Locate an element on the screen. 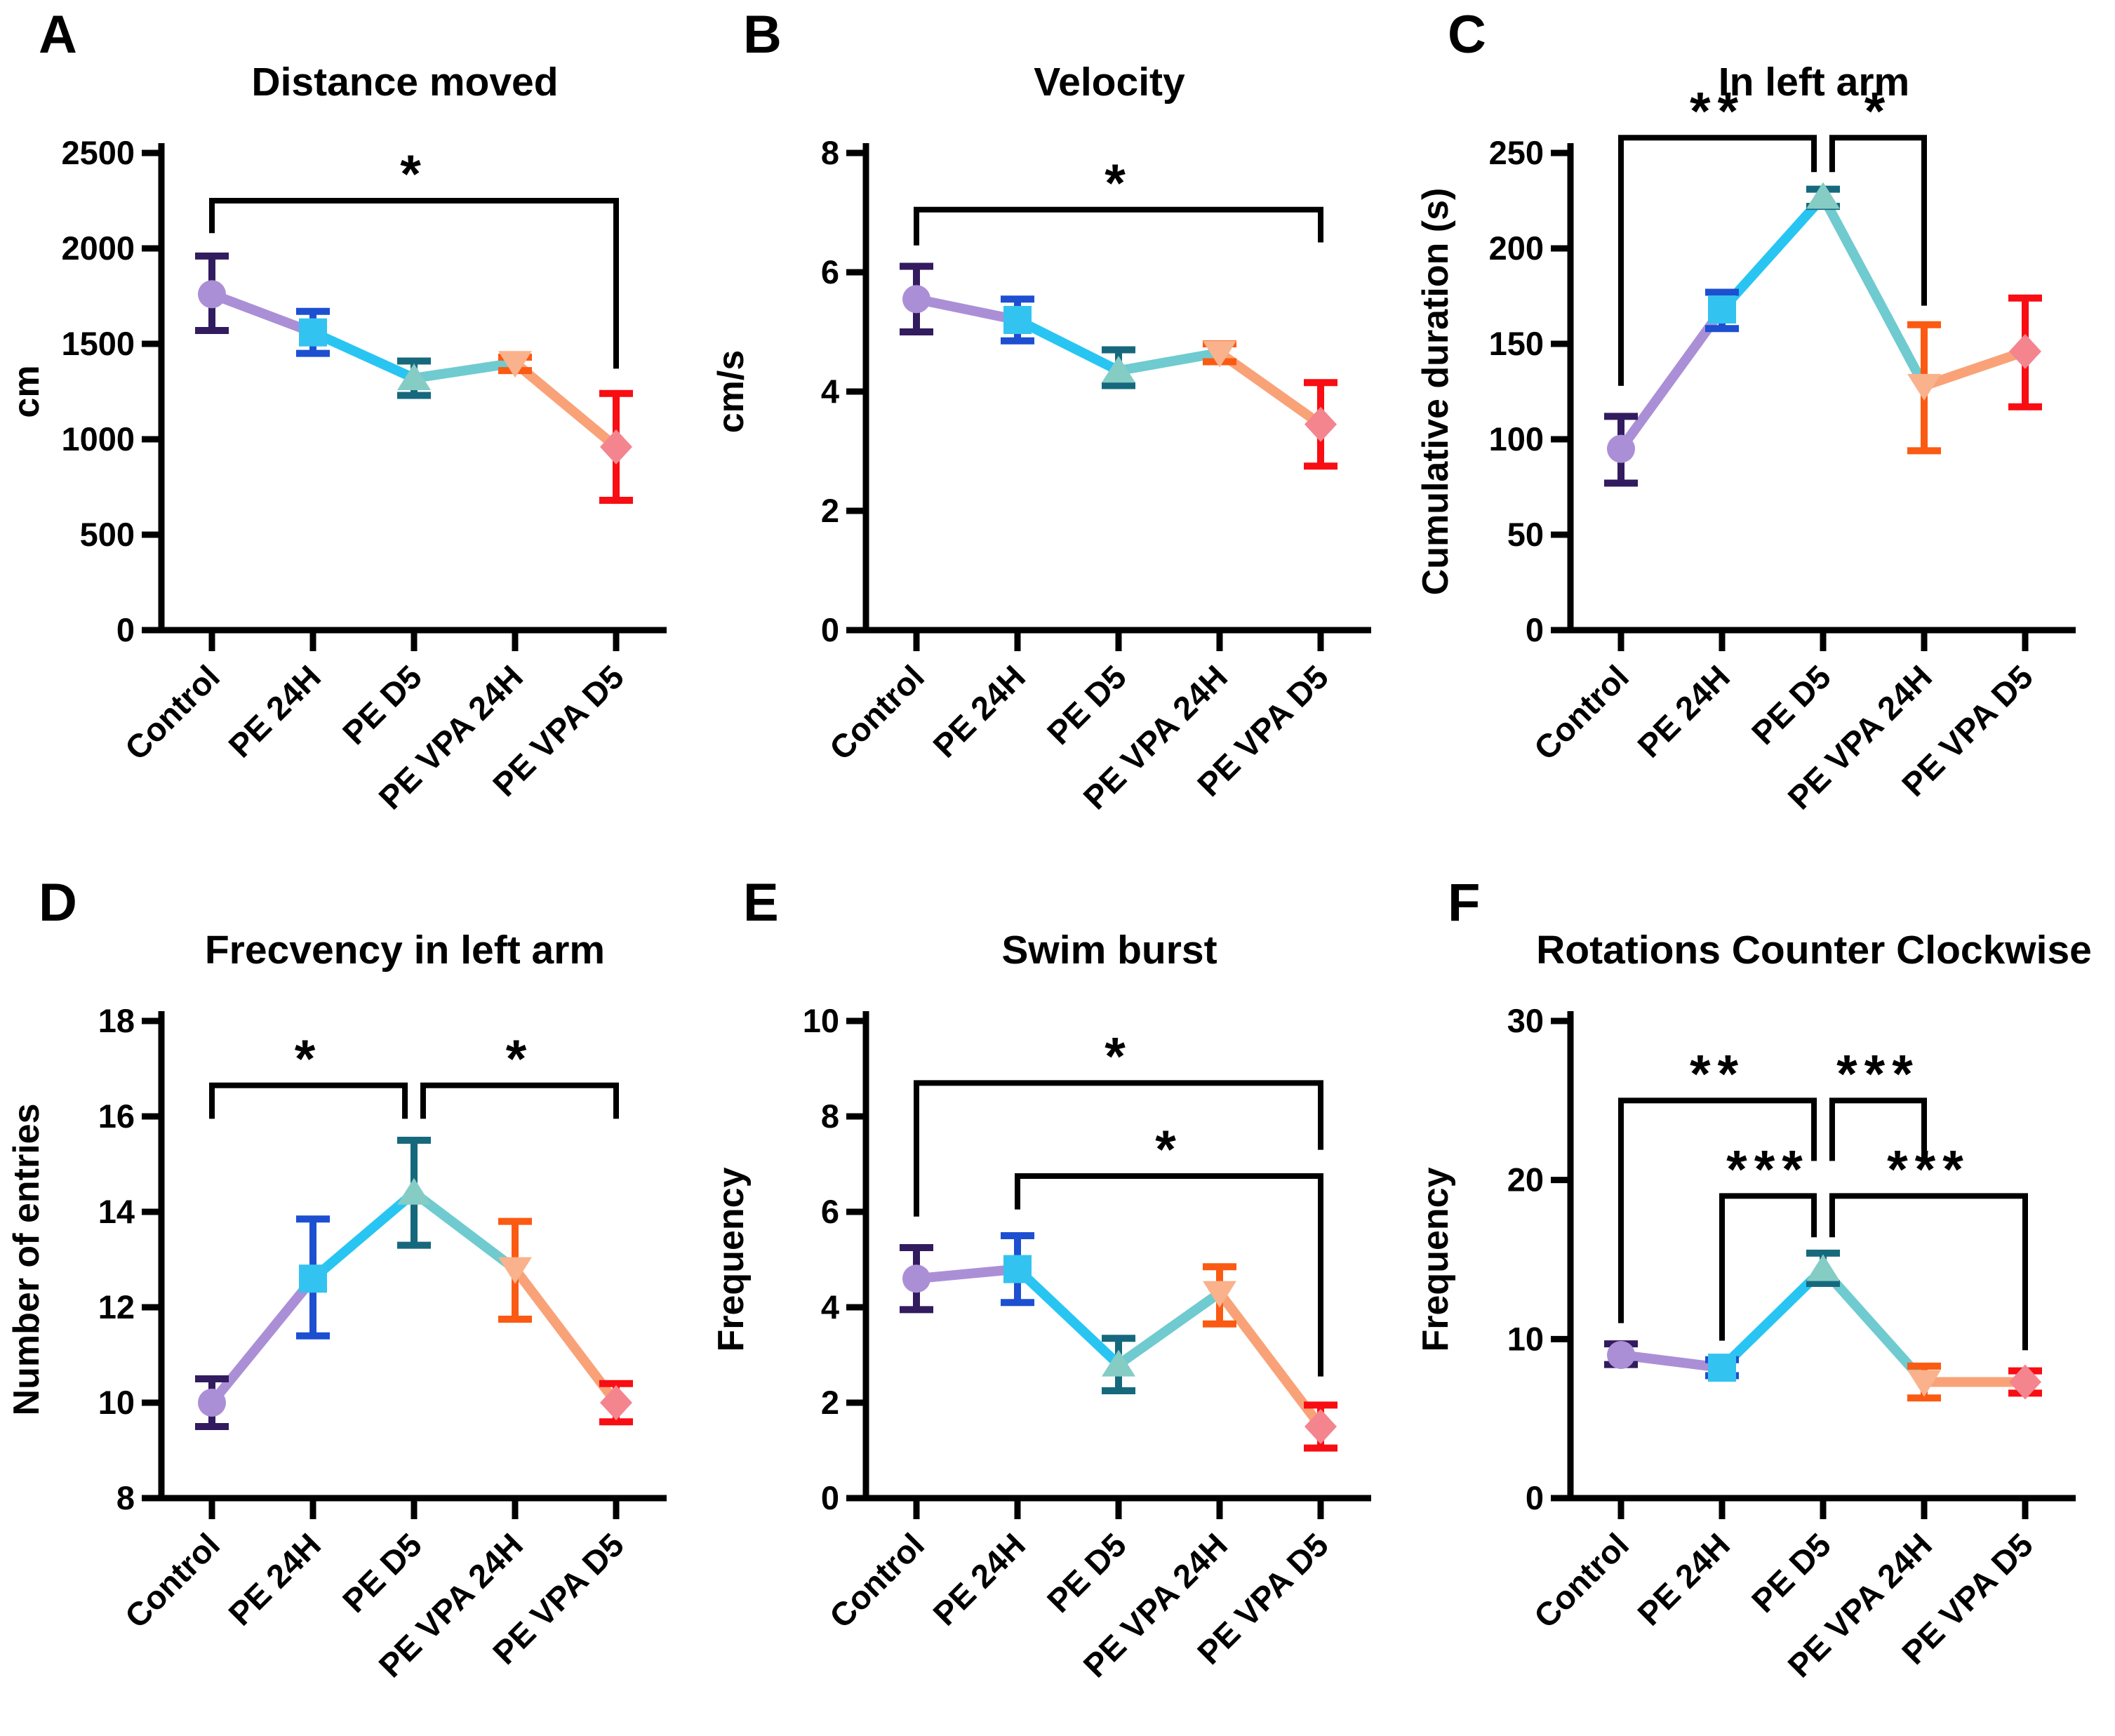 The image size is (2115, 1736). svg-text: 150 is located at coordinates (1517, 343).